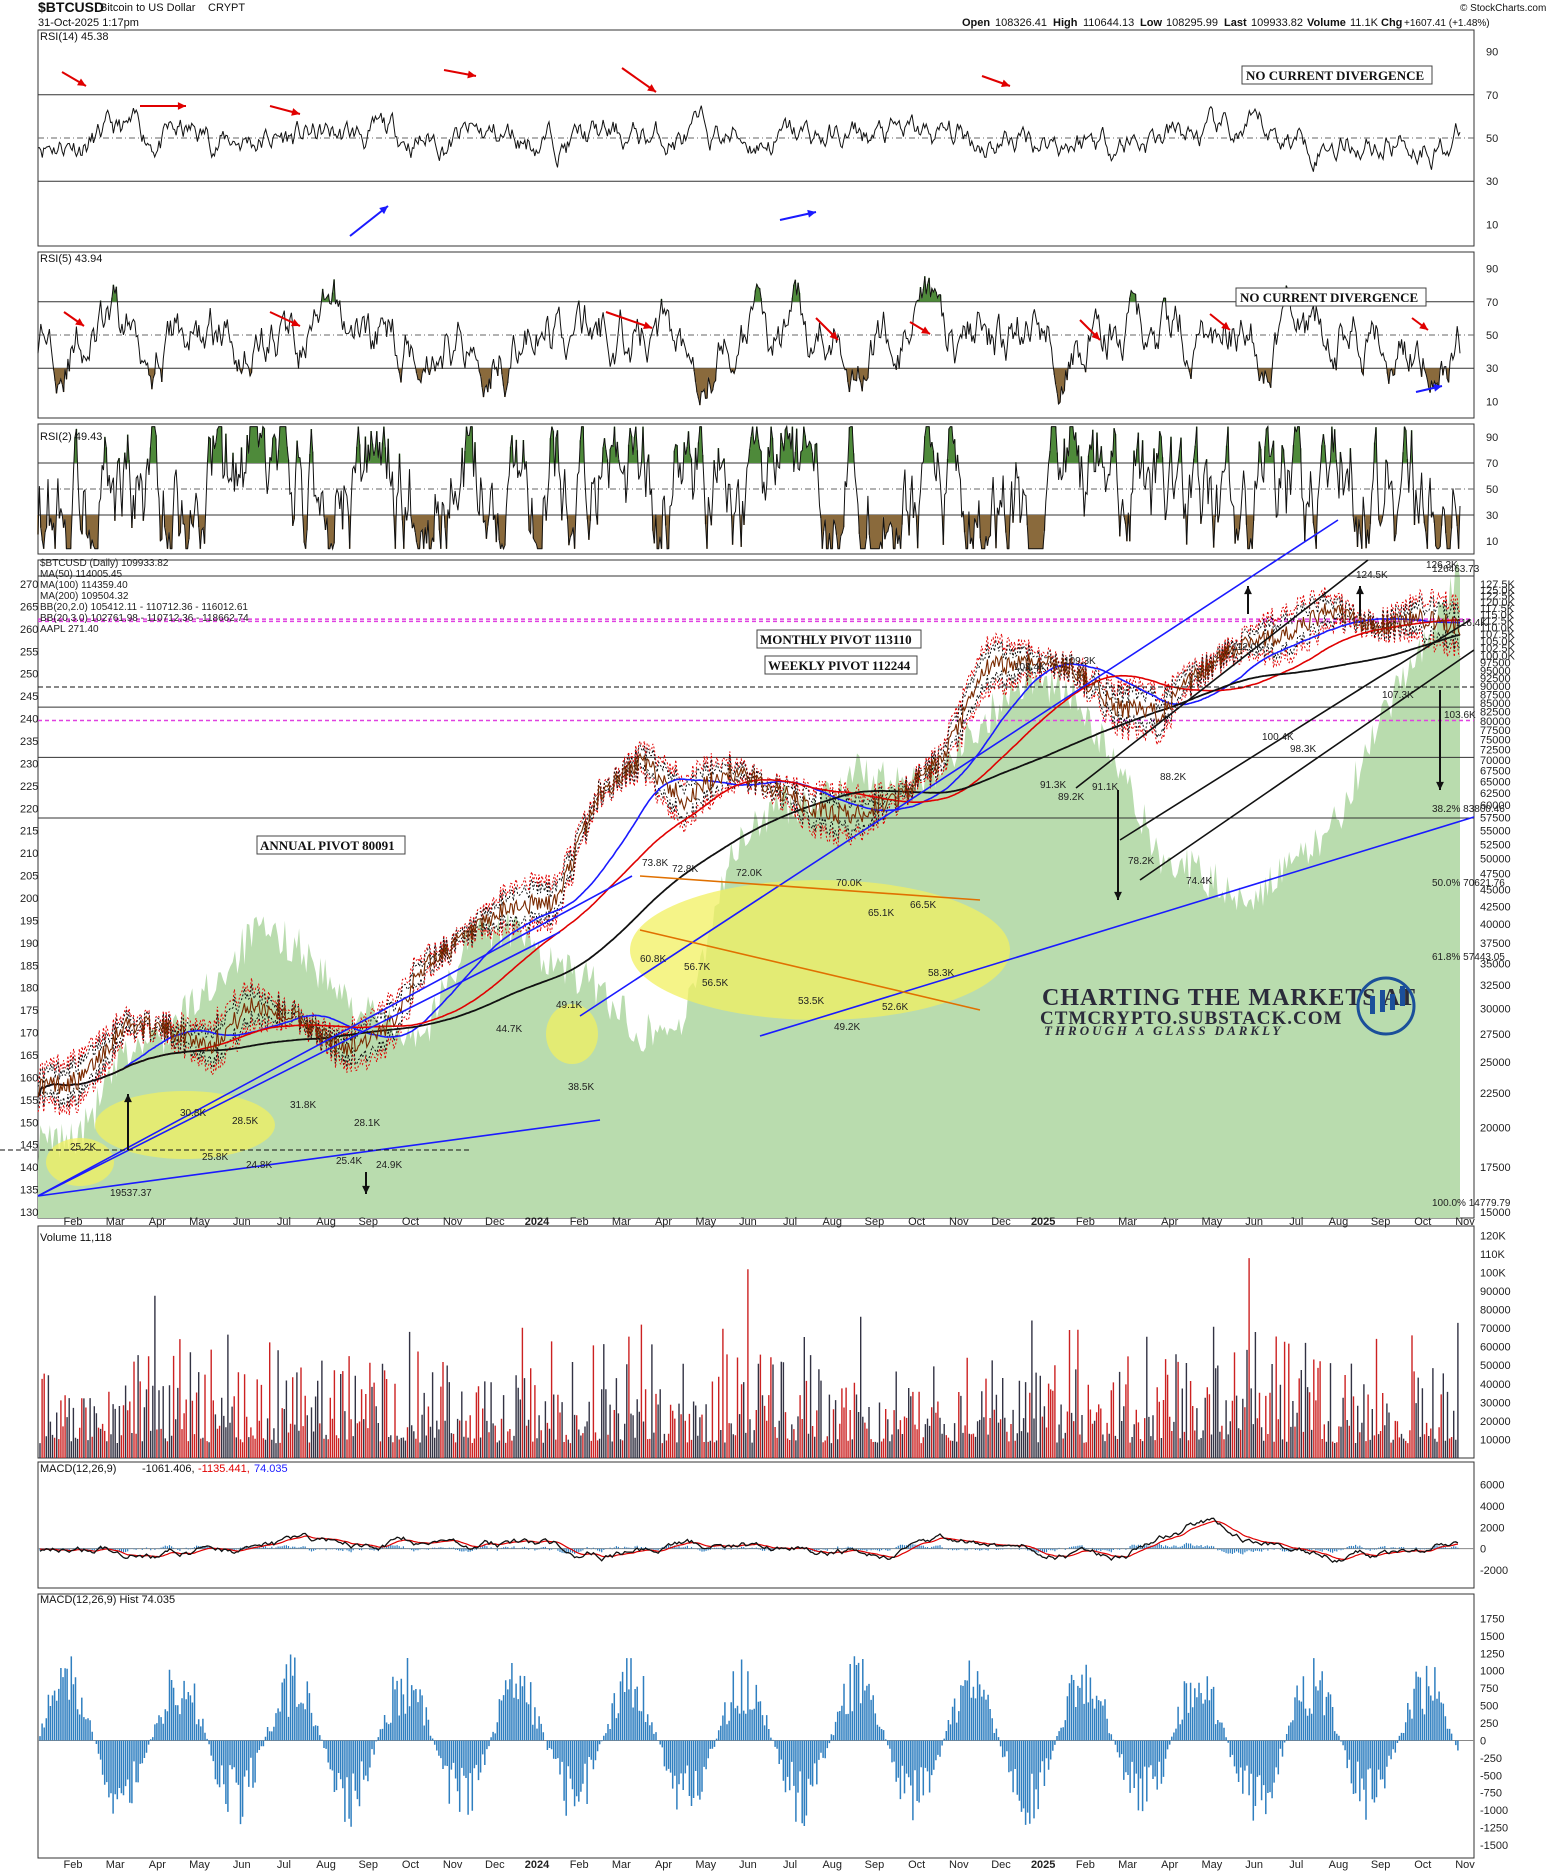 This screenshot has height=1872, width=1565. What do you see at coordinates (1495, 1035) in the screenshot?
I see `right-axis-tick: 27500` at bounding box center [1495, 1035].